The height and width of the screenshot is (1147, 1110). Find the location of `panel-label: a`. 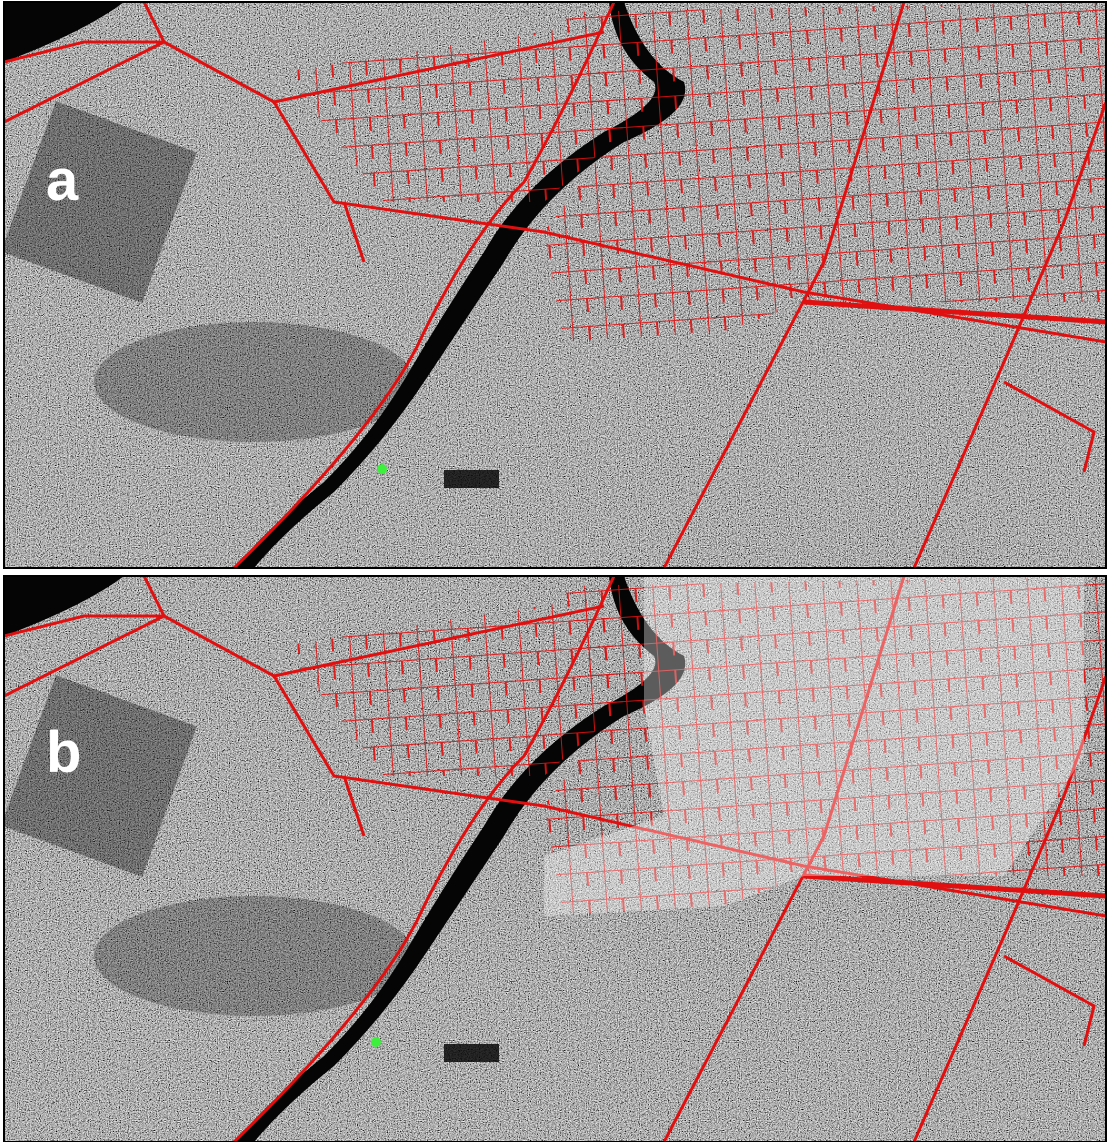

panel-label: a is located at coordinates (62, 180).